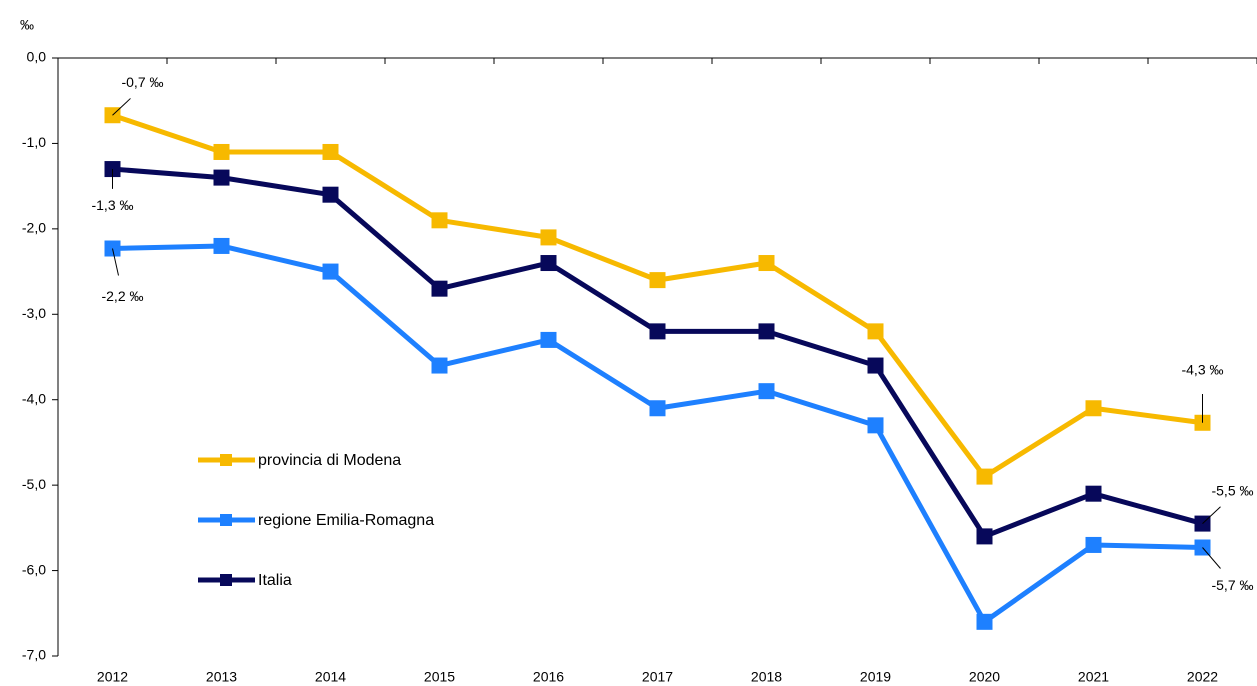 Image resolution: width=1257 pixels, height=686 pixels. I want to click on data-label: -5,7 ‰, so click(1232, 585).